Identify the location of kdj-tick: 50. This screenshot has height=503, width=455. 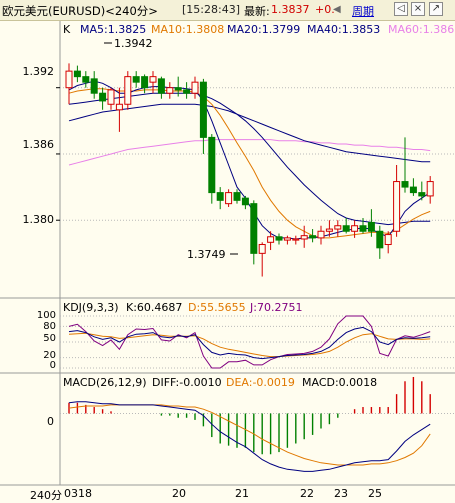
(49, 338).